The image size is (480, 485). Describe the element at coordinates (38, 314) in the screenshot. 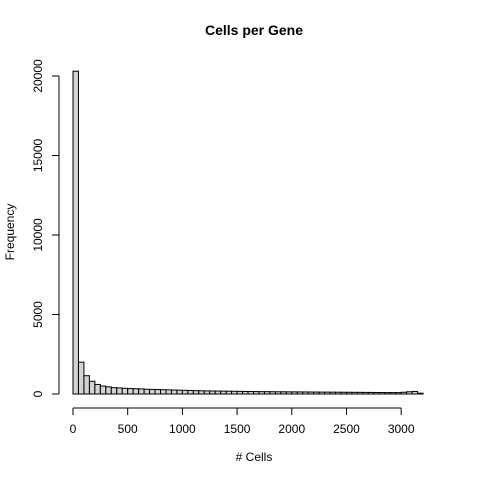

I see `y-tick-label: 5000` at that location.